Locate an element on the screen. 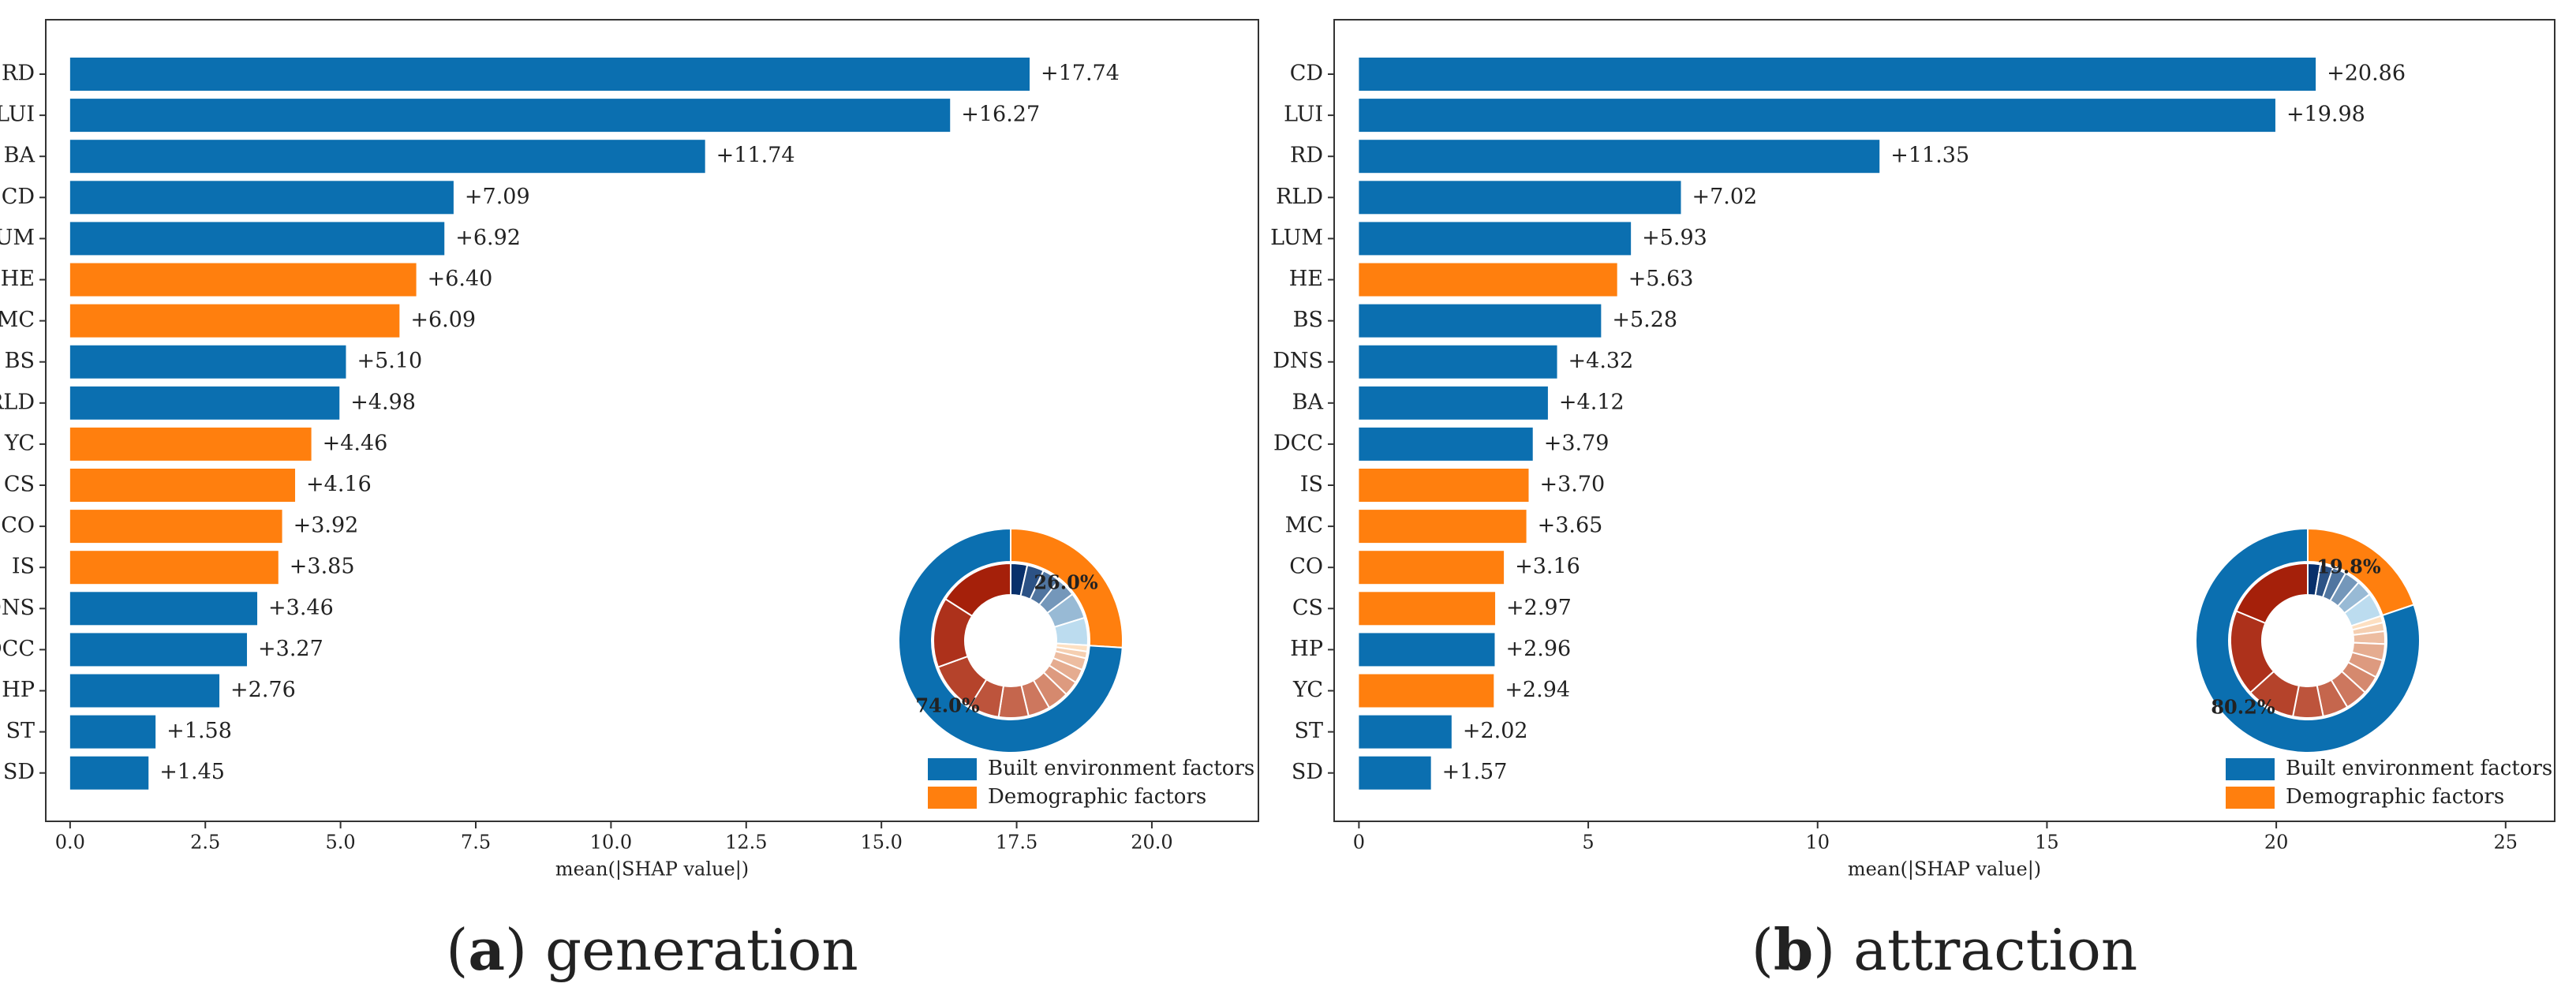 The image size is (2576, 1002). x-tick-label: 15 is located at coordinates (2047, 843).